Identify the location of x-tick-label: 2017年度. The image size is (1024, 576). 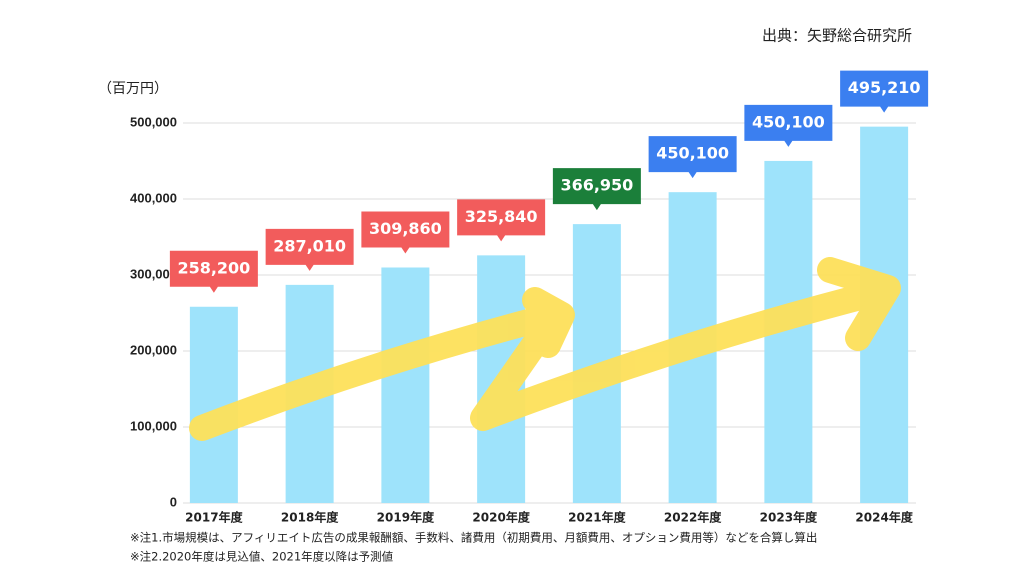
(214, 517).